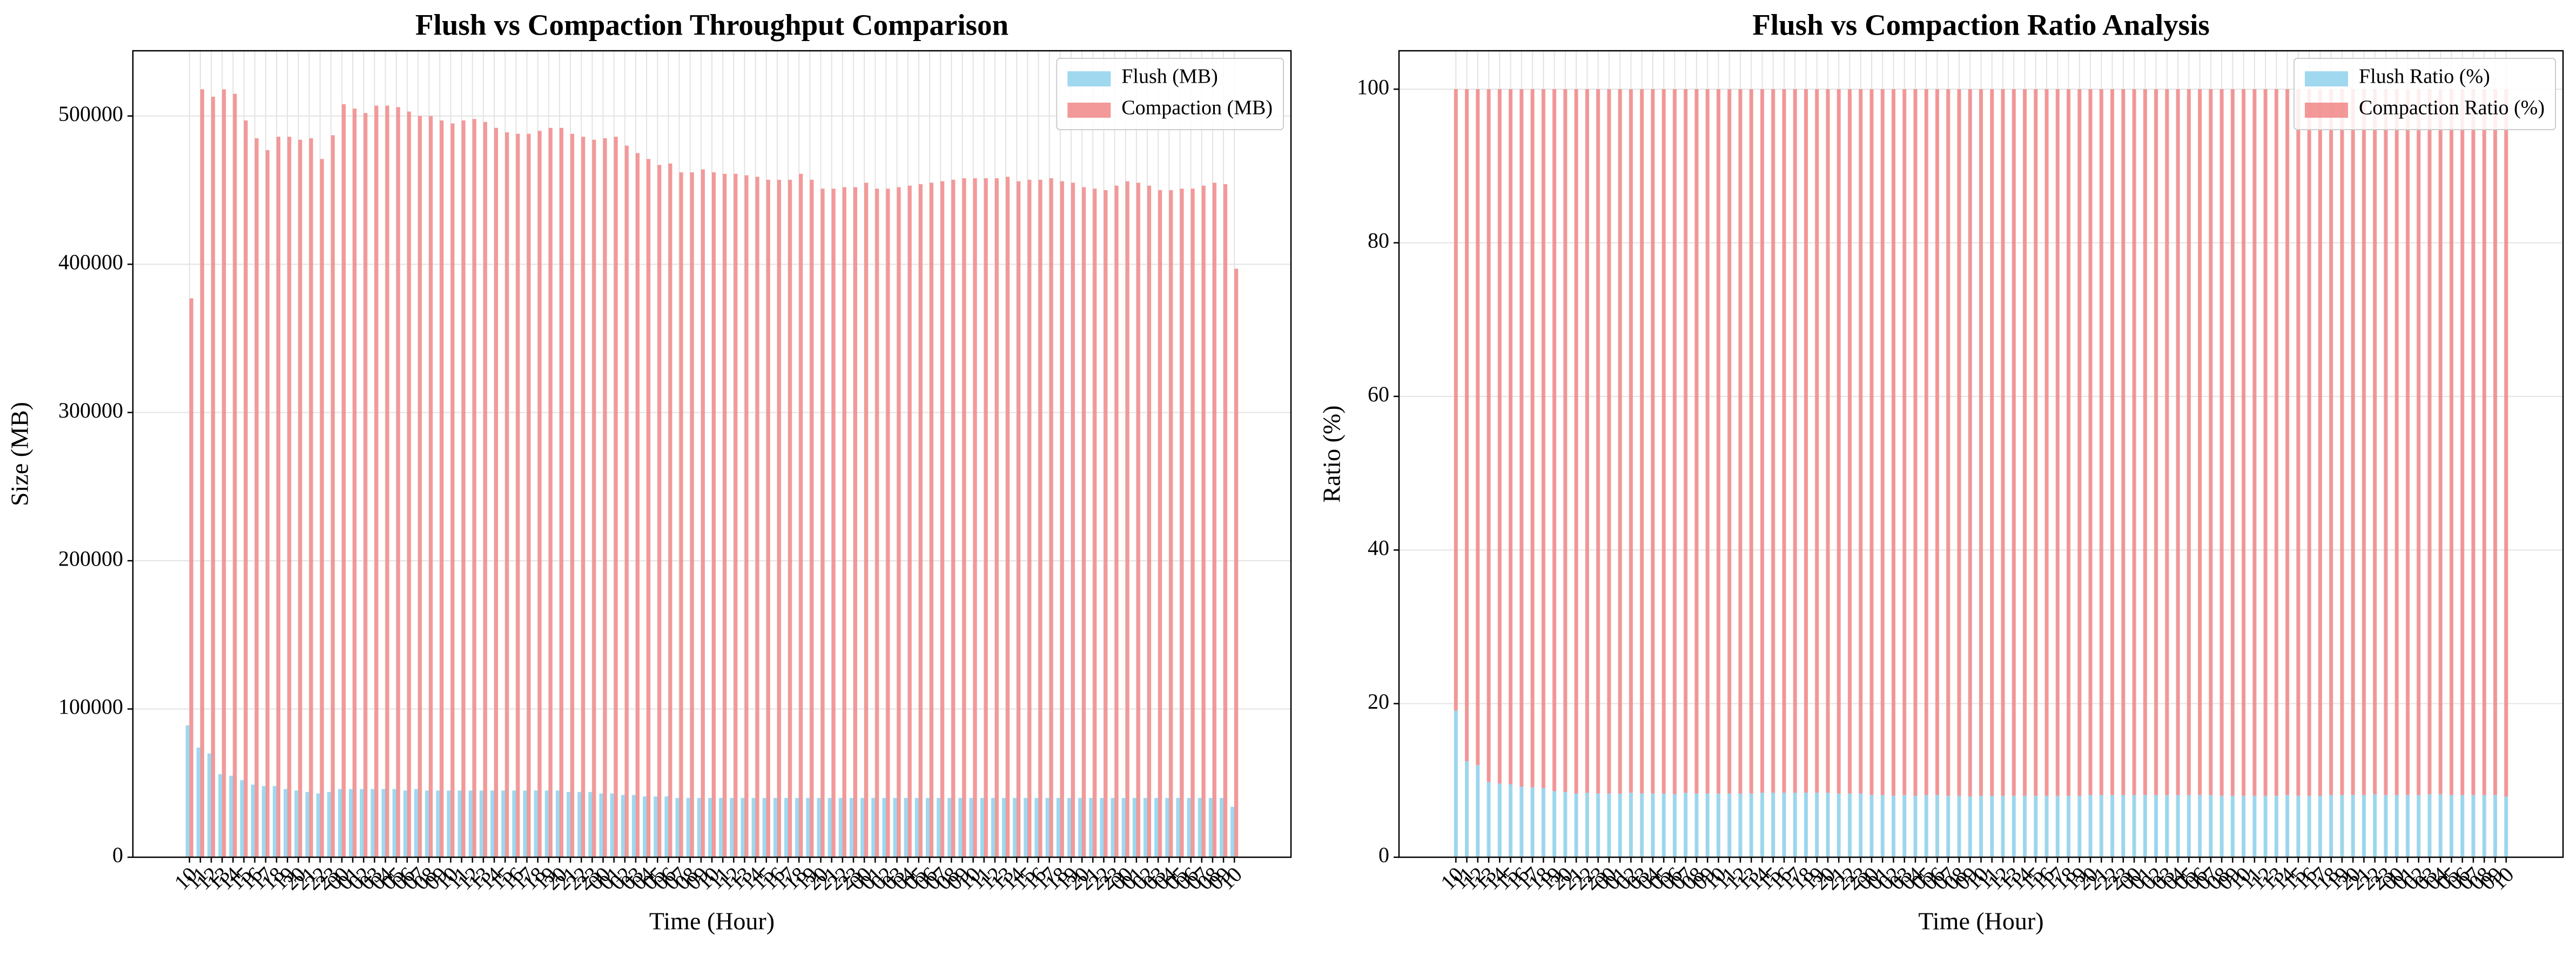 This screenshot has height=955, width=2576. What do you see at coordinates (1379, 240) in the screenshot?
I see `y-tick-label: 80` at bounding box center [1379, 240].